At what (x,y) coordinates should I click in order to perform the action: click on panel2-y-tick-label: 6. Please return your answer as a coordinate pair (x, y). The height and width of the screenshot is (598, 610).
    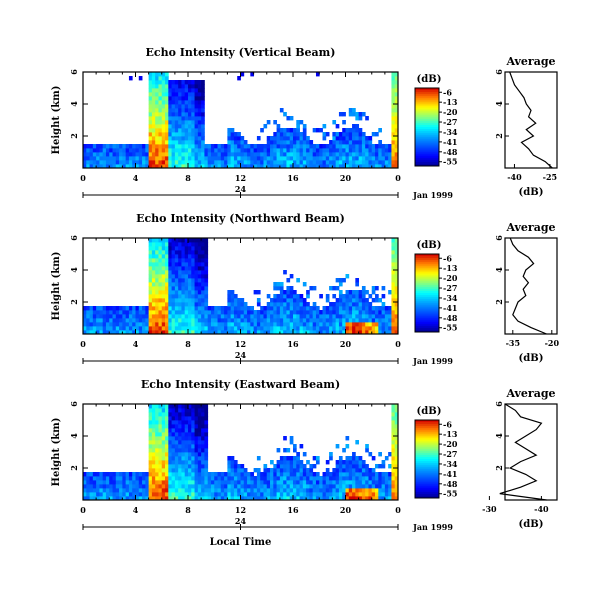
    Looking at the image, I should click on (74, 238).